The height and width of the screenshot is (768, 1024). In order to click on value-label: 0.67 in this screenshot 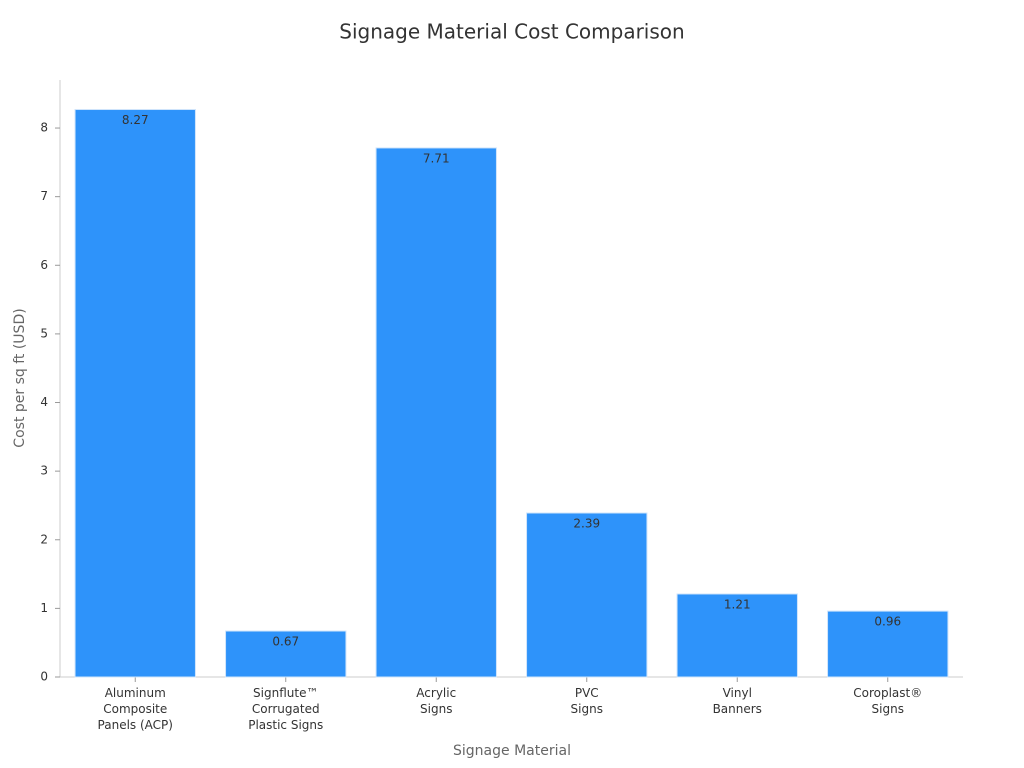, I will do `click(285, 642)`.